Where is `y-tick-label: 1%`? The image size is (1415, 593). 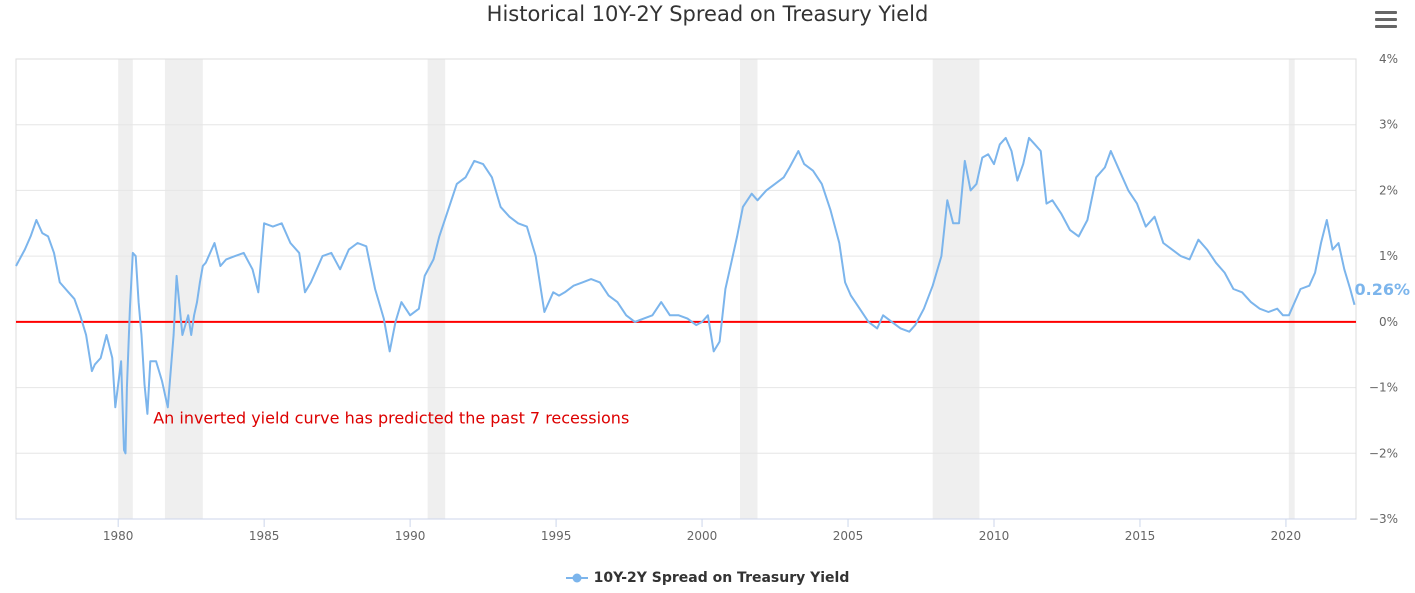 y-tick-label: 1% is located at coordinates (1388, 256).